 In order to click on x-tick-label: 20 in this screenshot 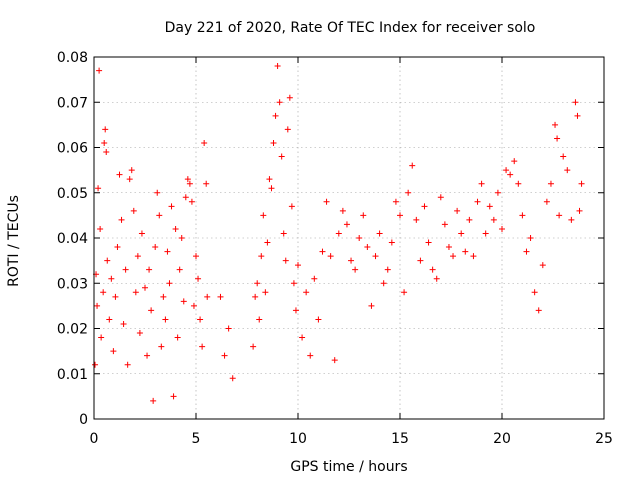, I will do `click(502, 439)`.